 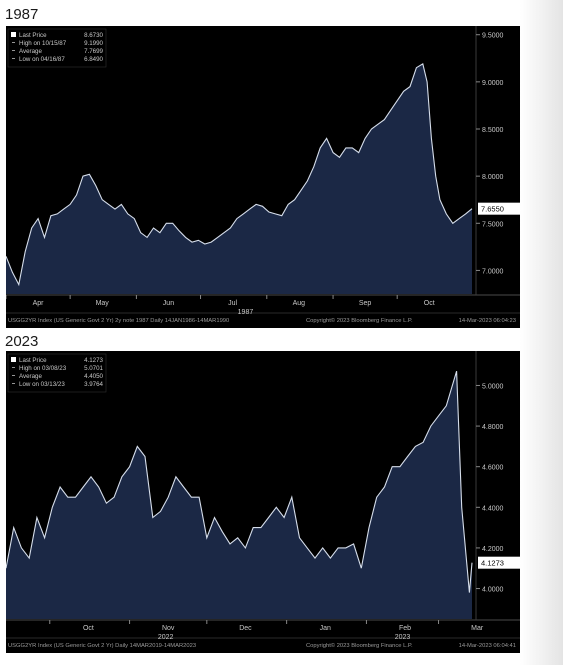 What do you see at coordinates (405, 628) in the screenshot?
I see `x-tick-label-feb: Feb` at bounding box center [405, 628].